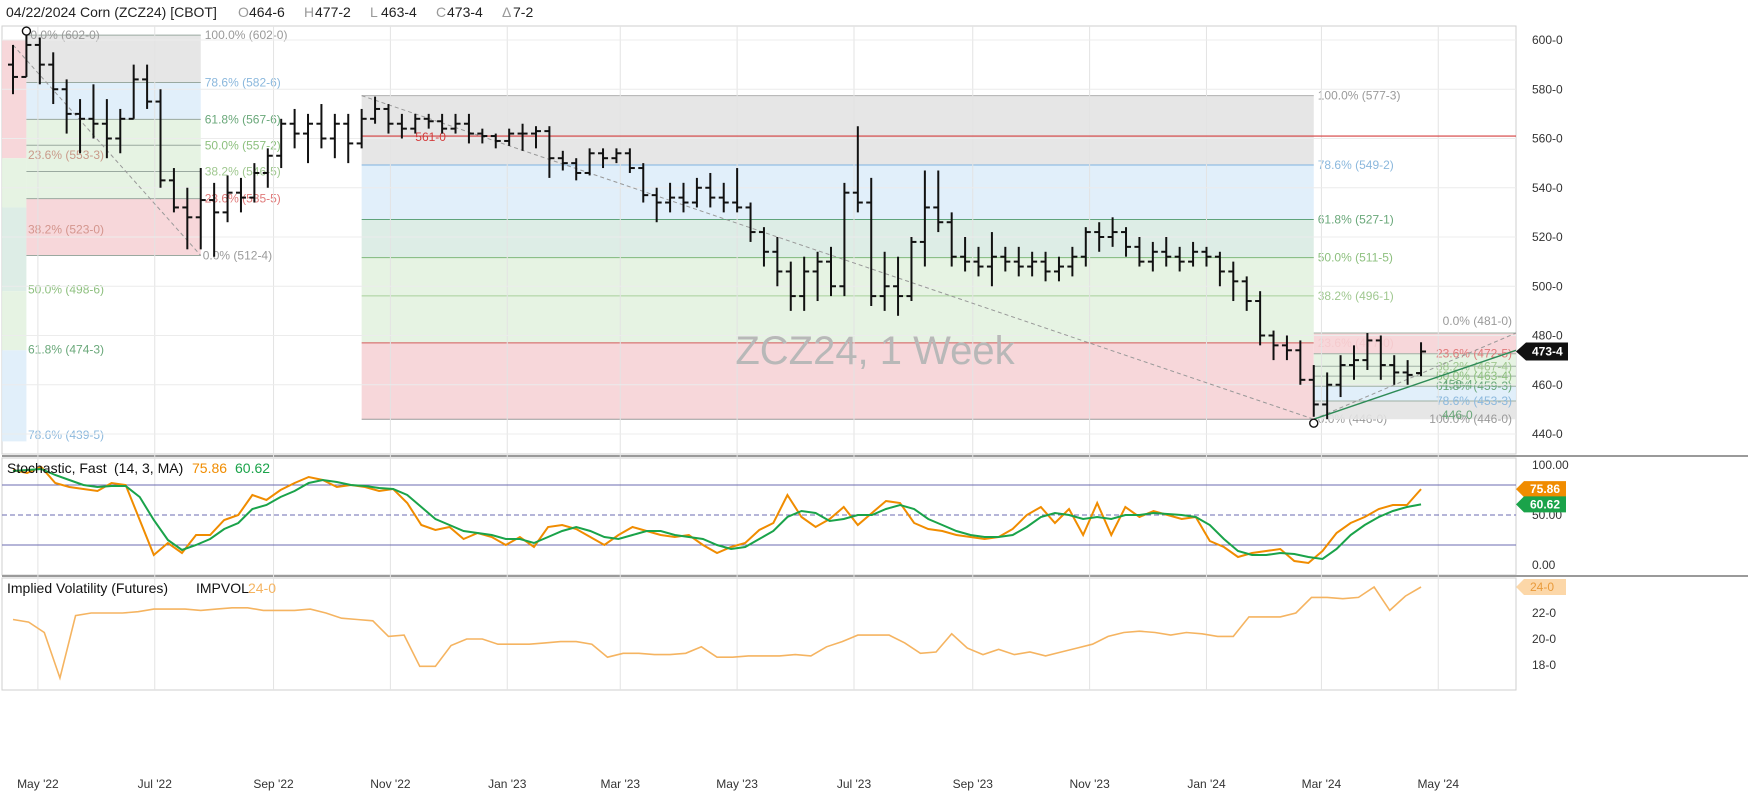 The width and height of the screenshot is (1748, 803). What do you see at coordinates (1474, 366) in the screenshot?
I see `fib-label: 38.2% (467-4)` at bounding box center [1474, 366].